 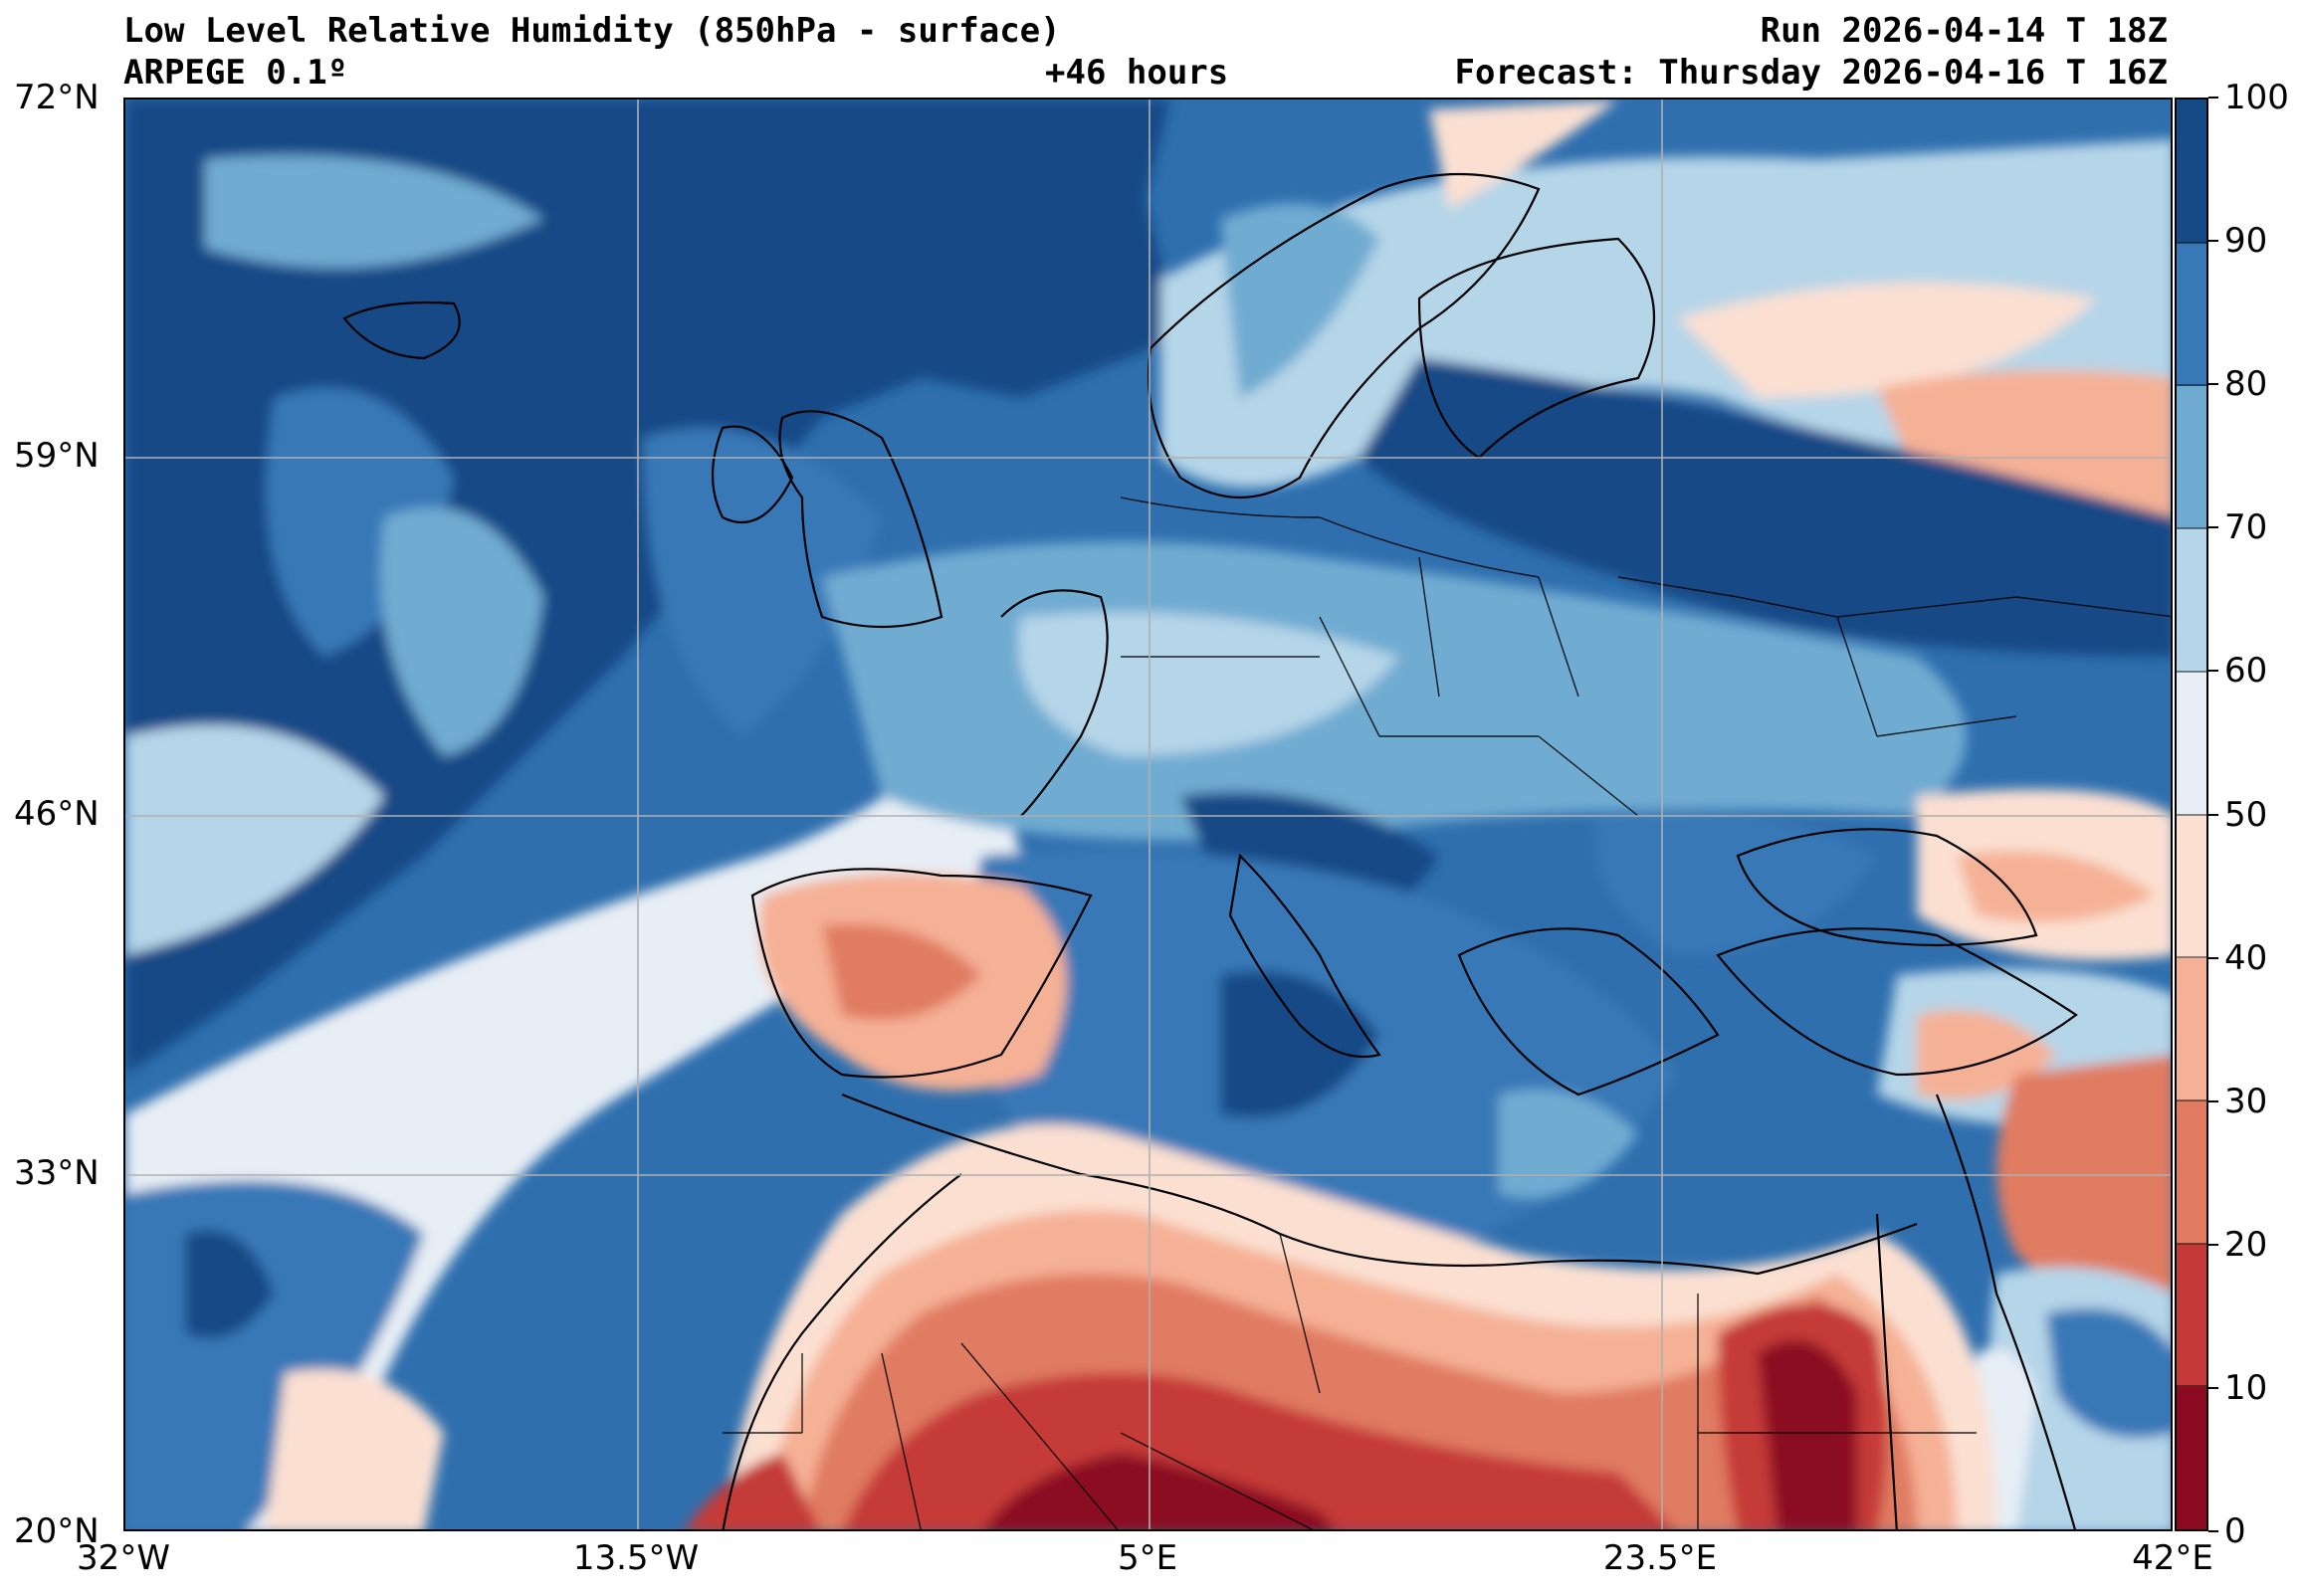 I want to click on colorbar-label: 20, so click(x=2246, y=1245).